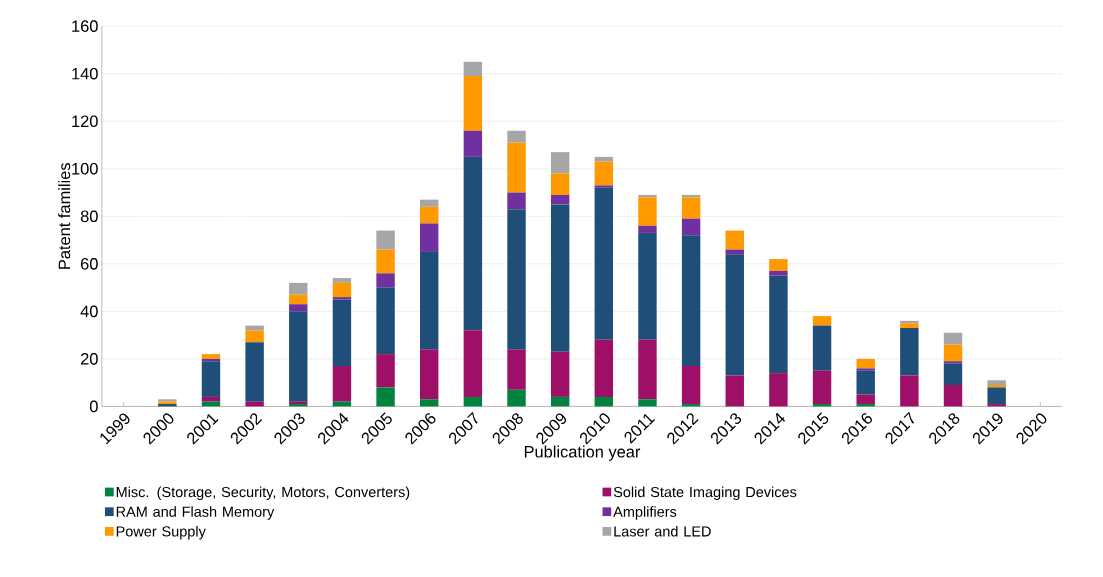 This screenshot has width=1103, height=577. I want to click on y-tick-label: 60, so click(89, 263).